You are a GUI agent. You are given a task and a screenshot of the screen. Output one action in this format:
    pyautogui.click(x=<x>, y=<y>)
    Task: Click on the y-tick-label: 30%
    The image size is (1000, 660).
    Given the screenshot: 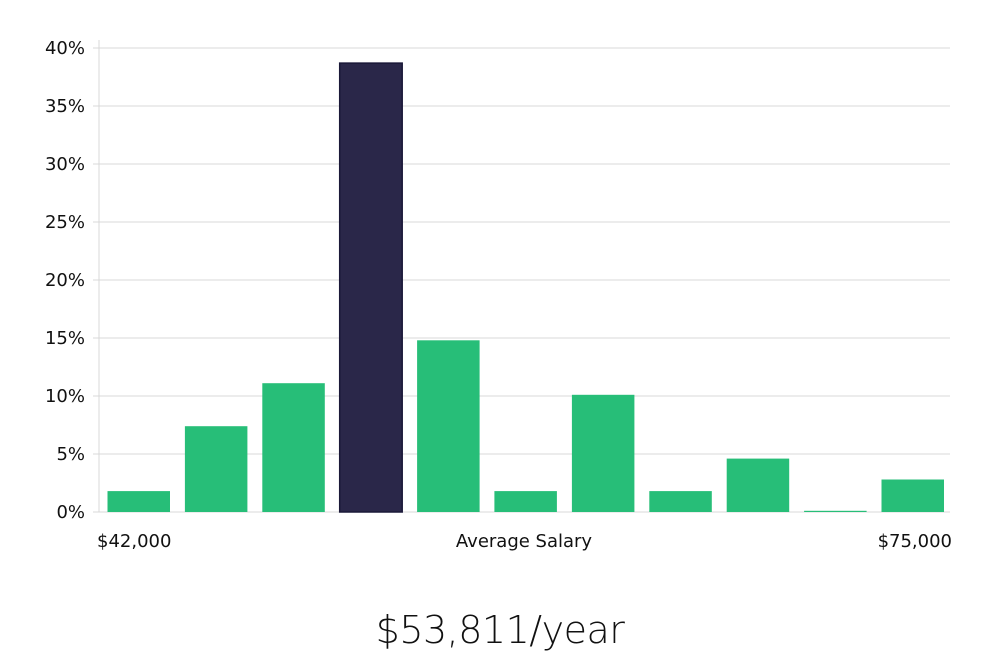 What is the action you would take?
    pyautogui.click(x=65, y=164)
    